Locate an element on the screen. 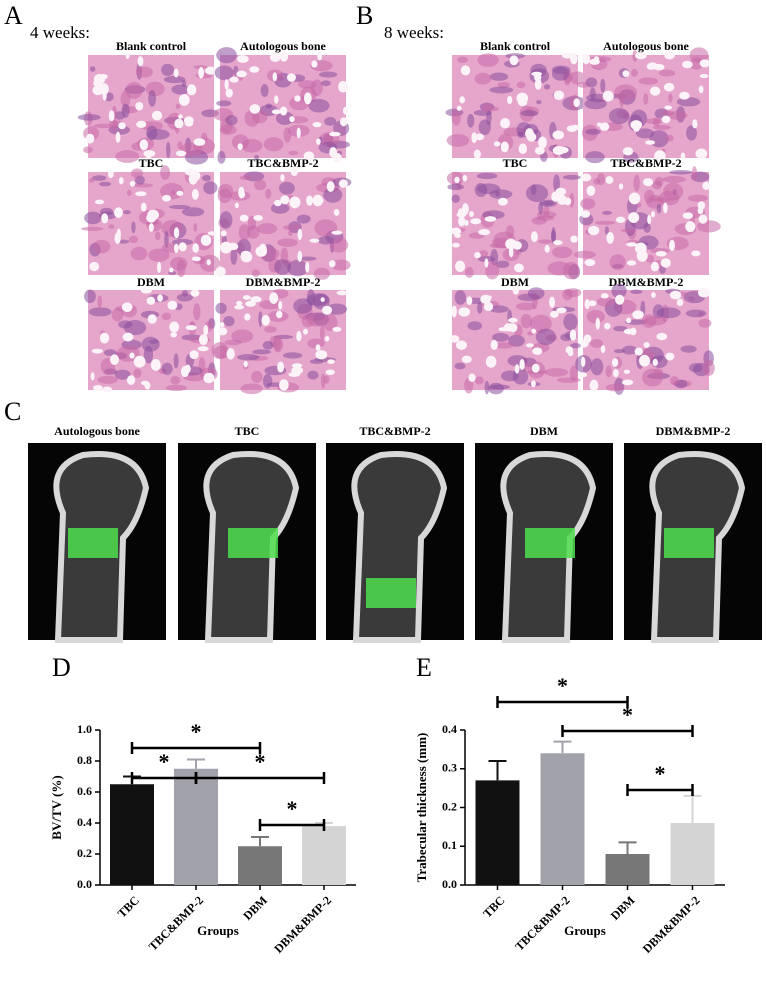 The height and width of the screenshot is (998, 766). y-tick-label: 1.0 is located at coordinates (84, 729).